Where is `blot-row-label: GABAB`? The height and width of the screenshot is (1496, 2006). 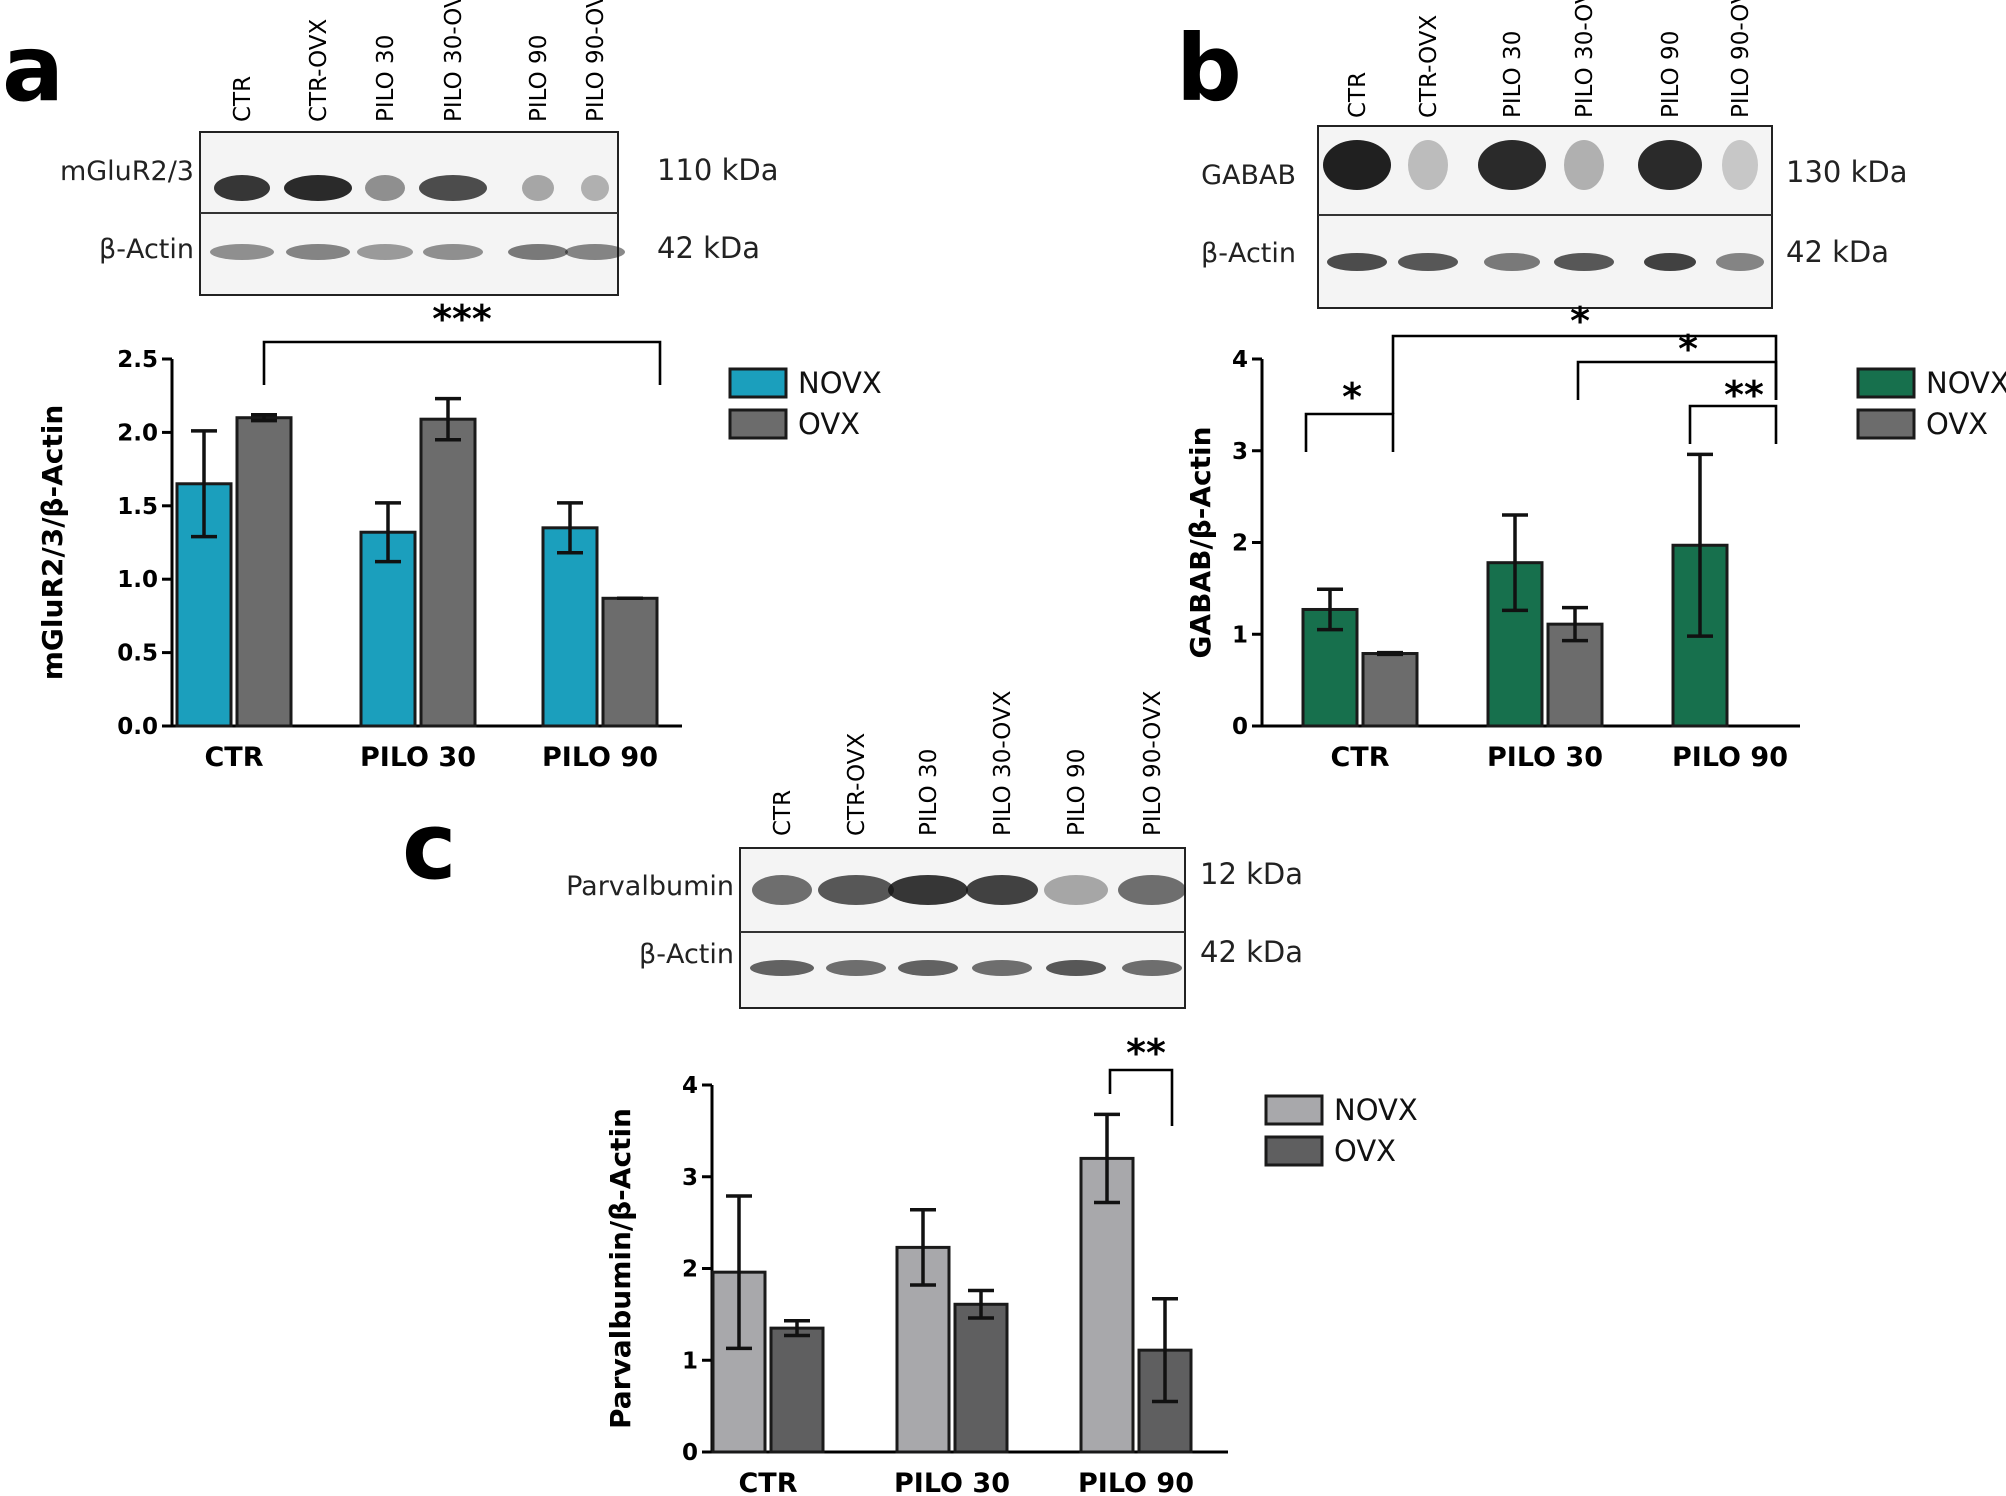
blot-row-label: GABAB is located at coordinates (1248, 175).